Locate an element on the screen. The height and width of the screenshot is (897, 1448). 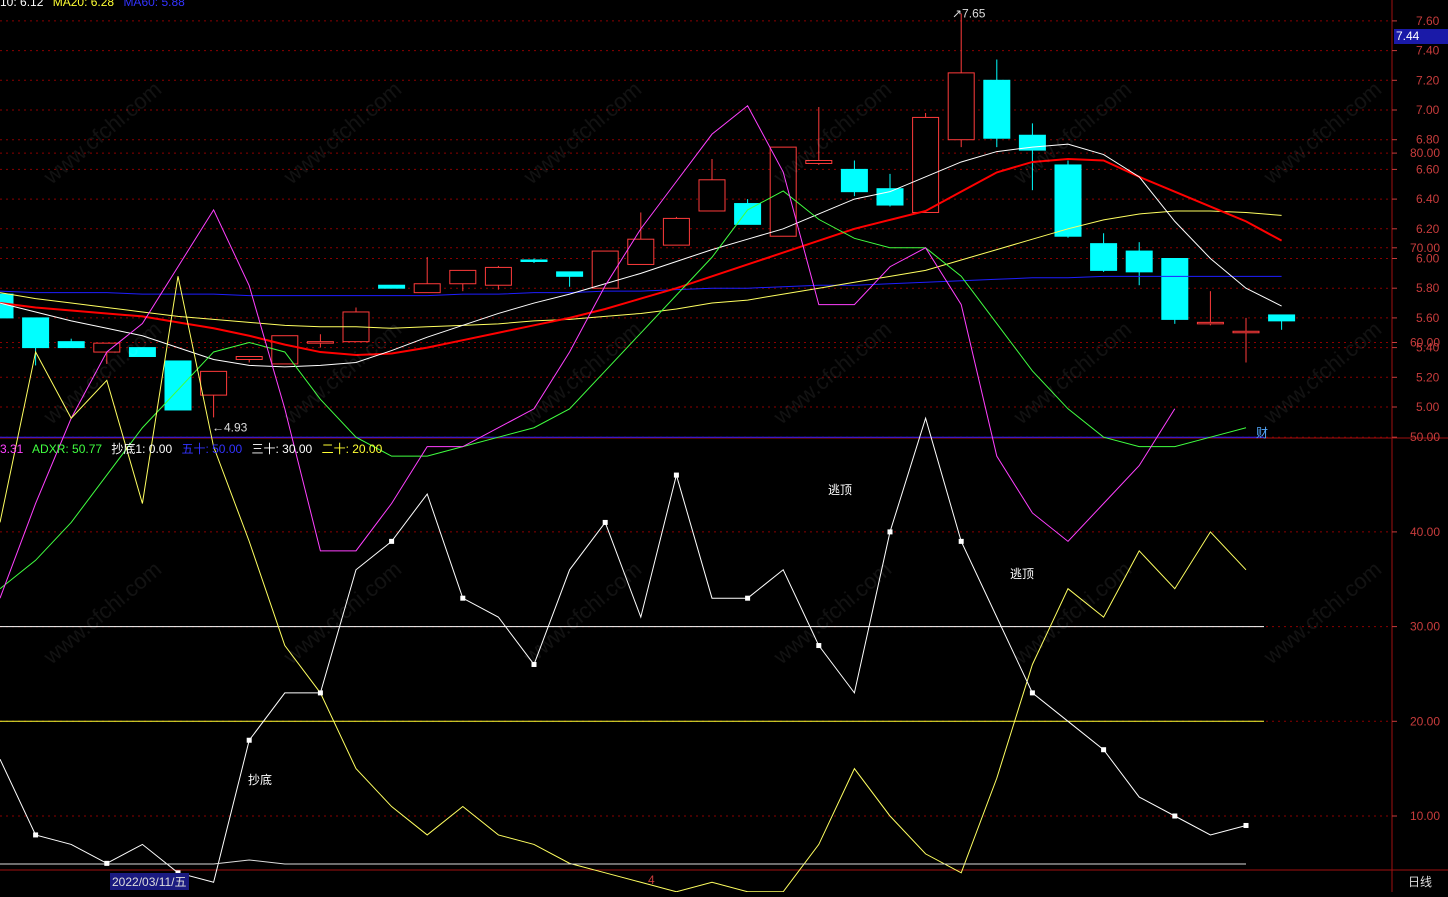
price-tick-label: 5.00 is located at coordinates (1428, 407).